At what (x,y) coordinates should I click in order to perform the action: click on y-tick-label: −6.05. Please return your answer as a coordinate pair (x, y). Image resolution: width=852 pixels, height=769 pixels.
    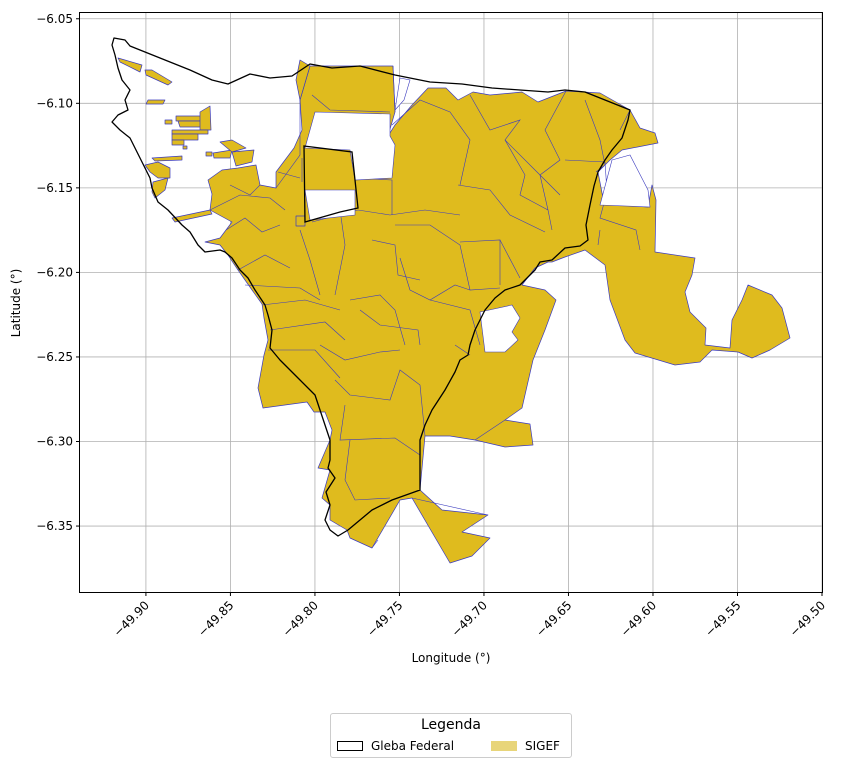
    Looking at the image, I should click on (54, 19).